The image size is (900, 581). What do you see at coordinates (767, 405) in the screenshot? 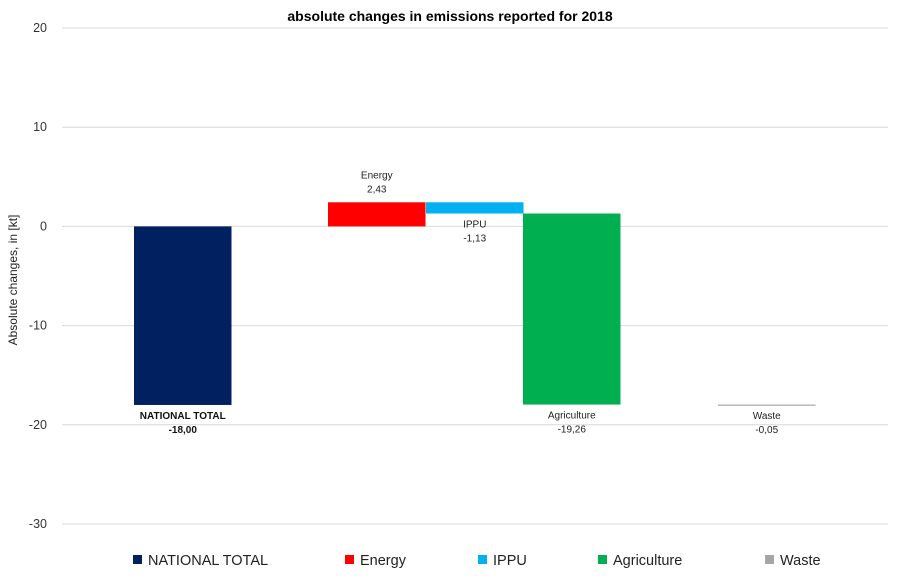
I see `bar-waste` at bounding box center [767, 405].